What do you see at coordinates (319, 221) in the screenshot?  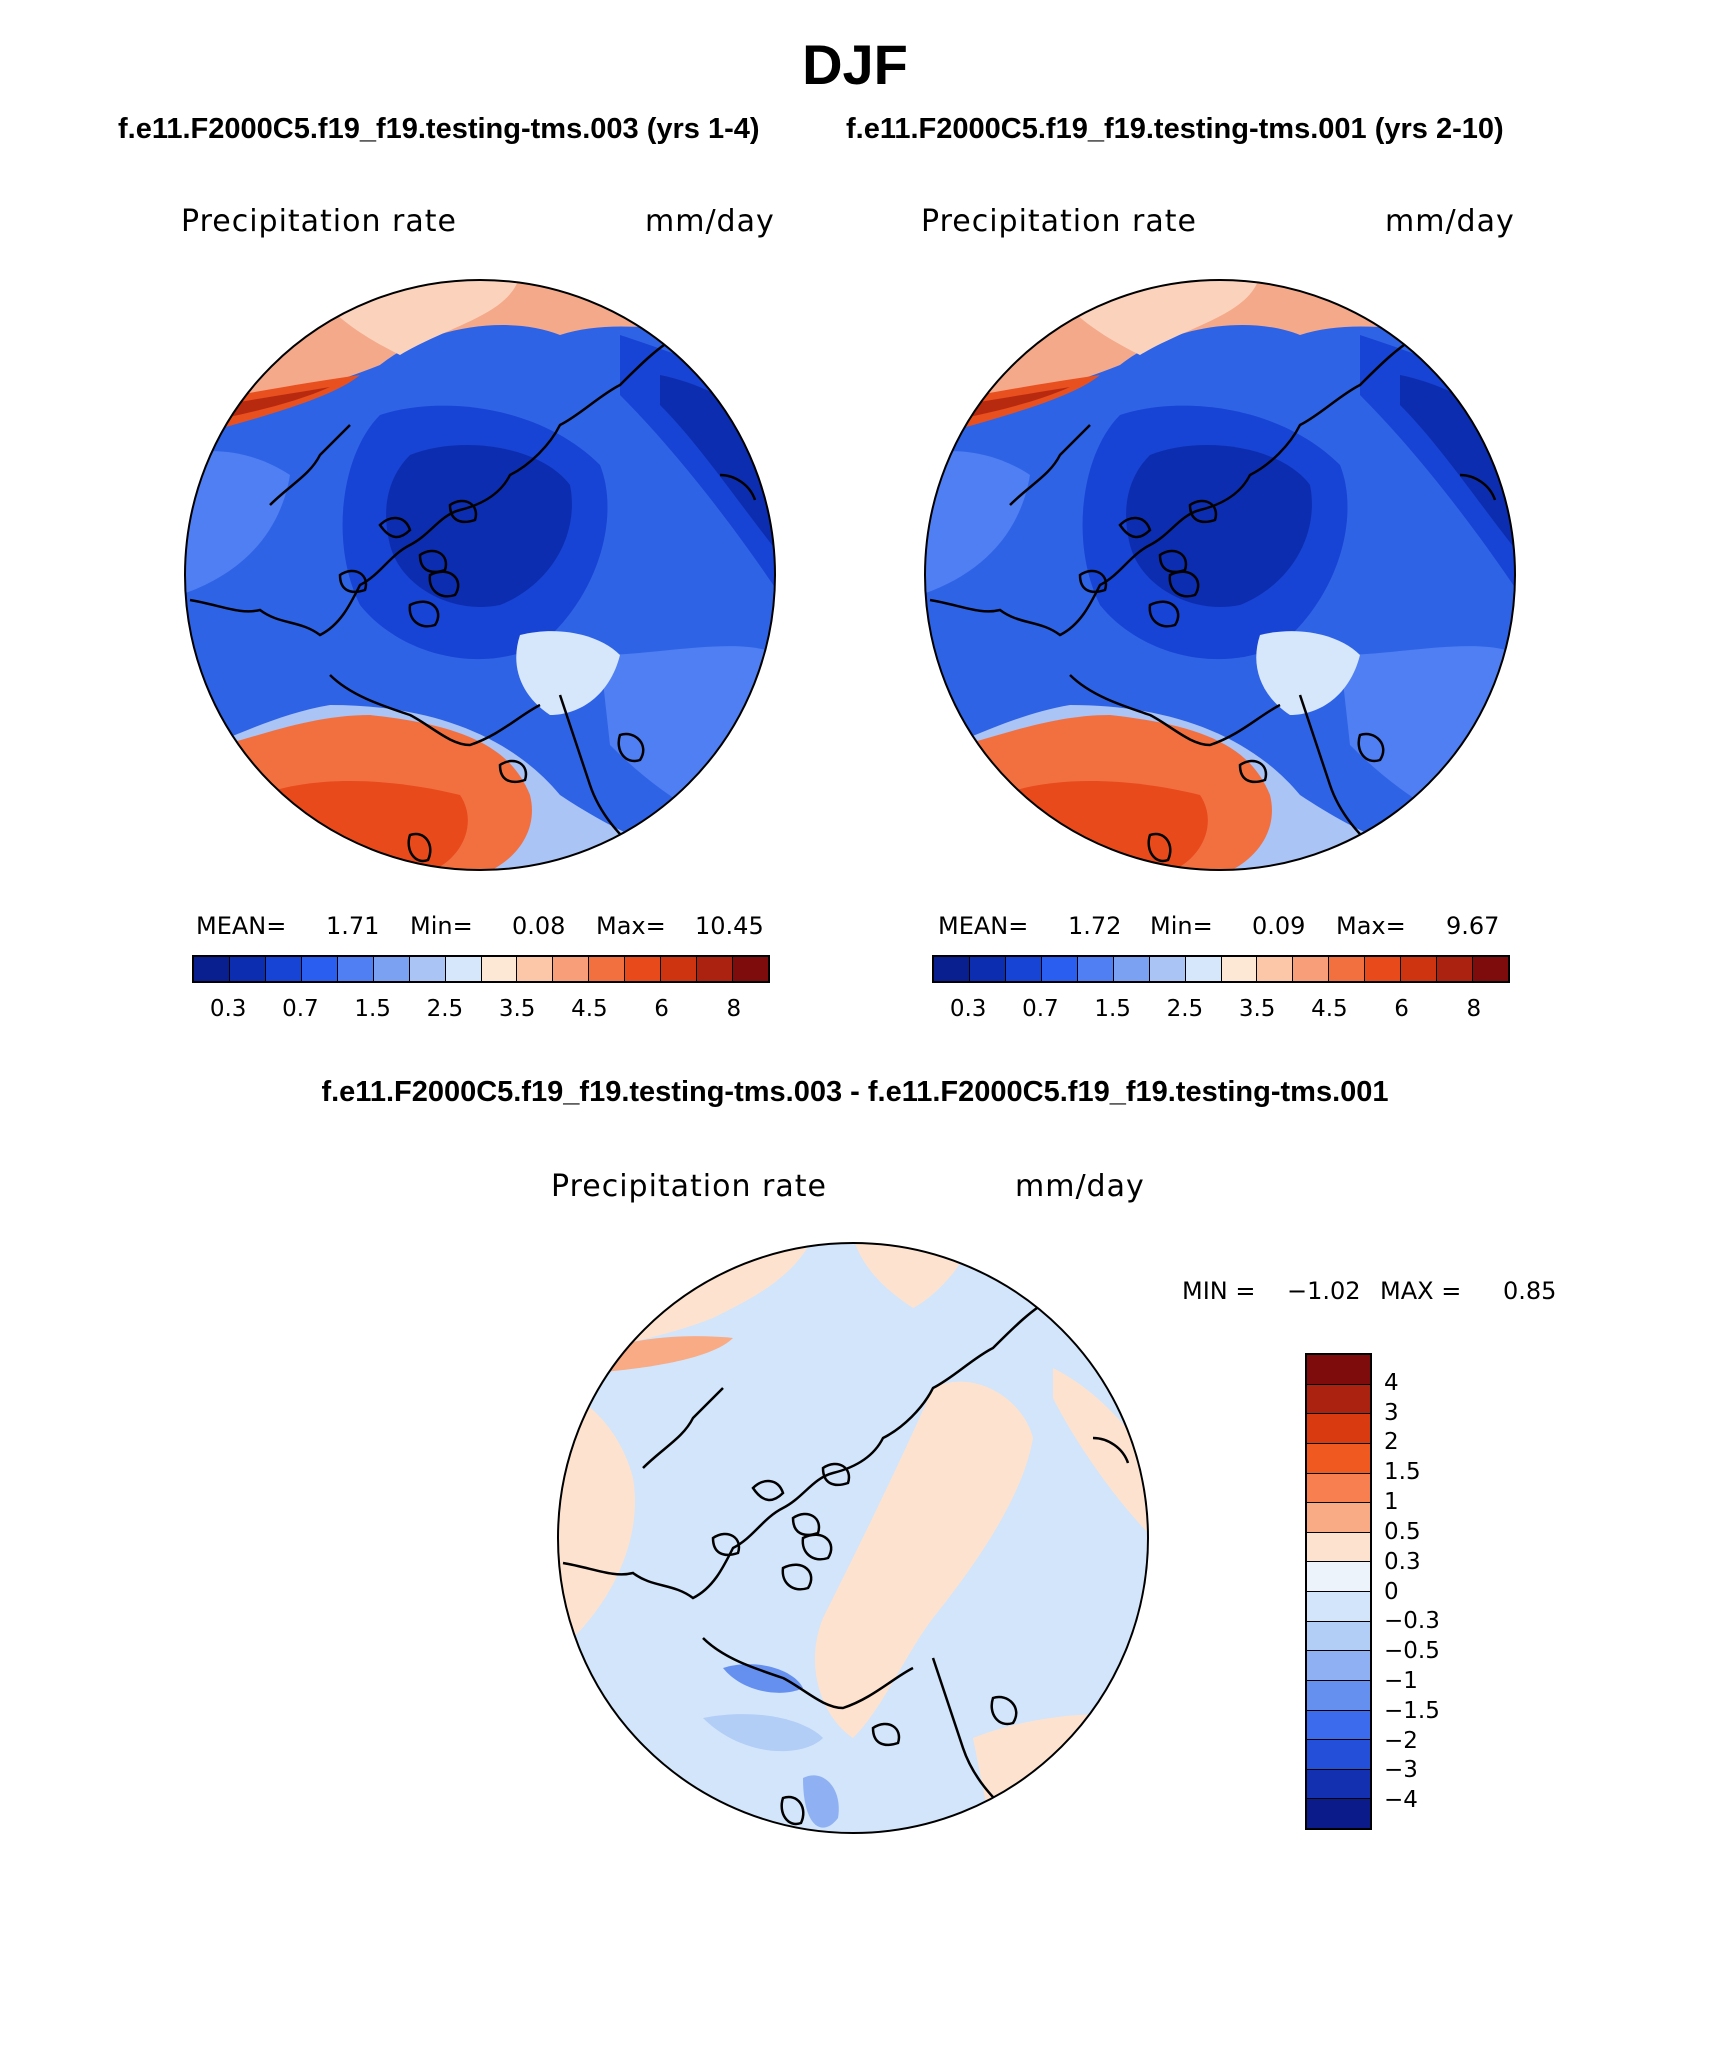 I see `panel1-variable-label: Precipitation rate` at bounding box center [319, 221].